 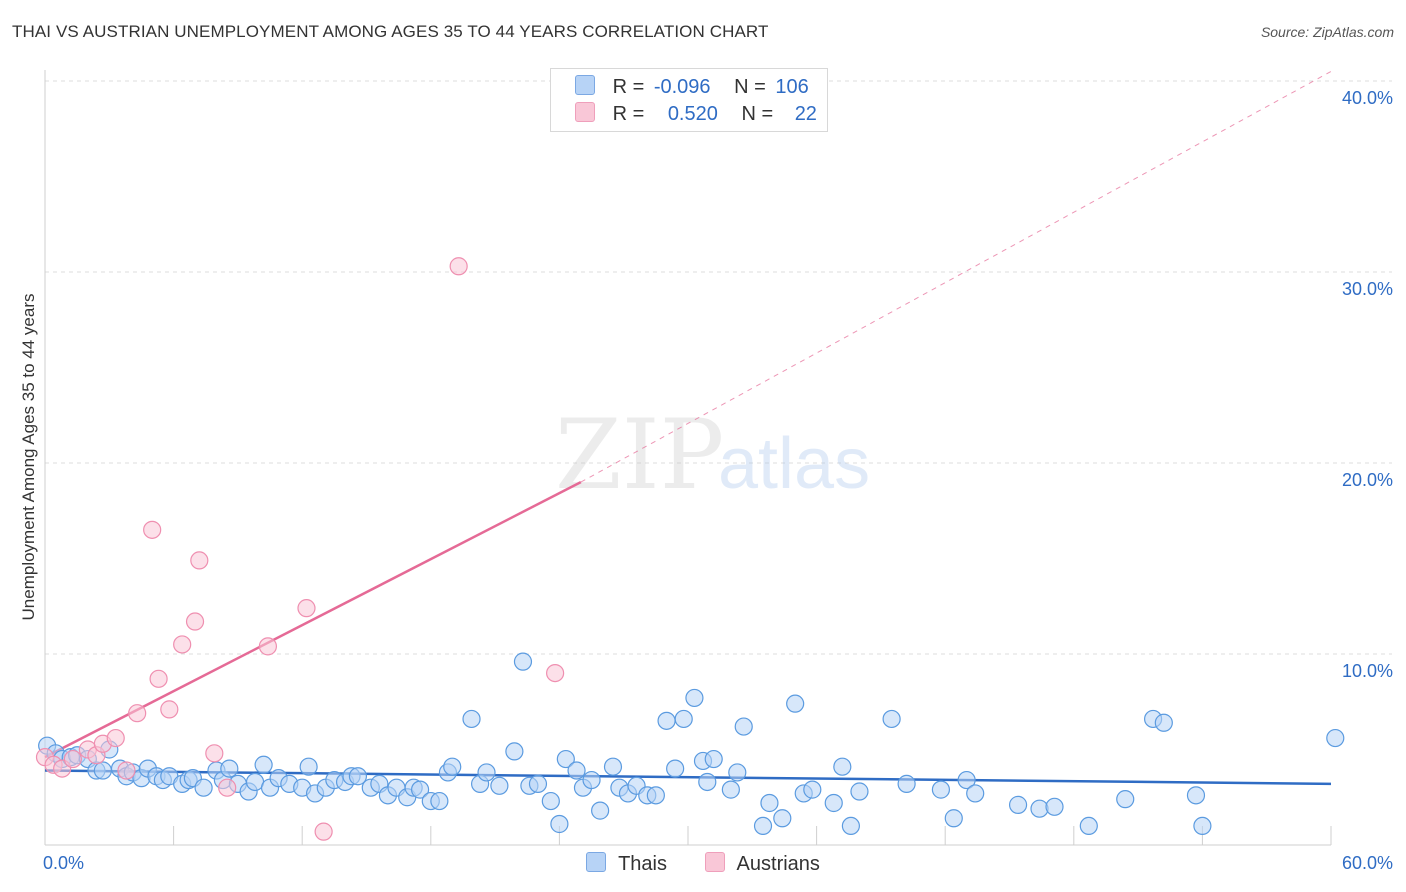 What do you see at coordinates (682, 87) in the screenshot?
I see `r-value: -0.096` at bounding box center [682, 87].